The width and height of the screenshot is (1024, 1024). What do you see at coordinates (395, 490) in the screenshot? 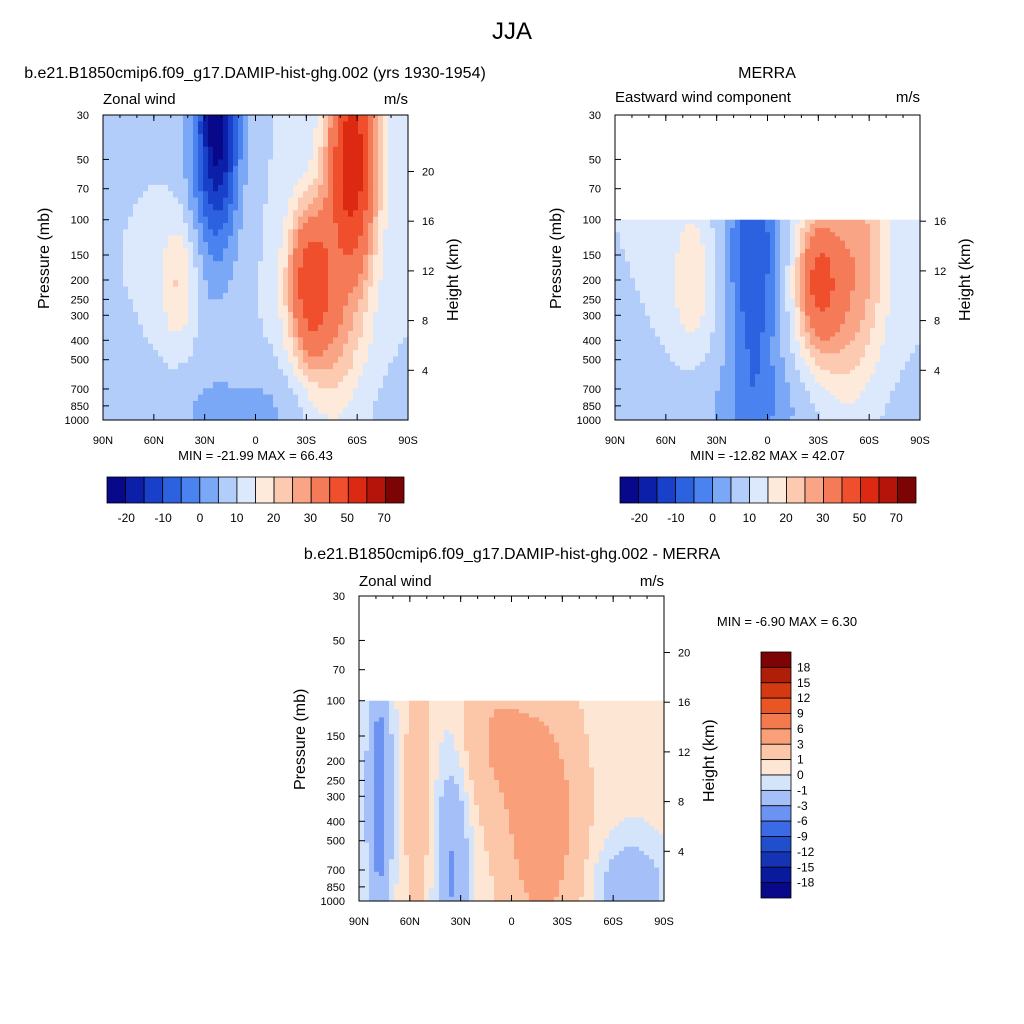
I see `colorbar-swatch` at bounding box center [395, 490].